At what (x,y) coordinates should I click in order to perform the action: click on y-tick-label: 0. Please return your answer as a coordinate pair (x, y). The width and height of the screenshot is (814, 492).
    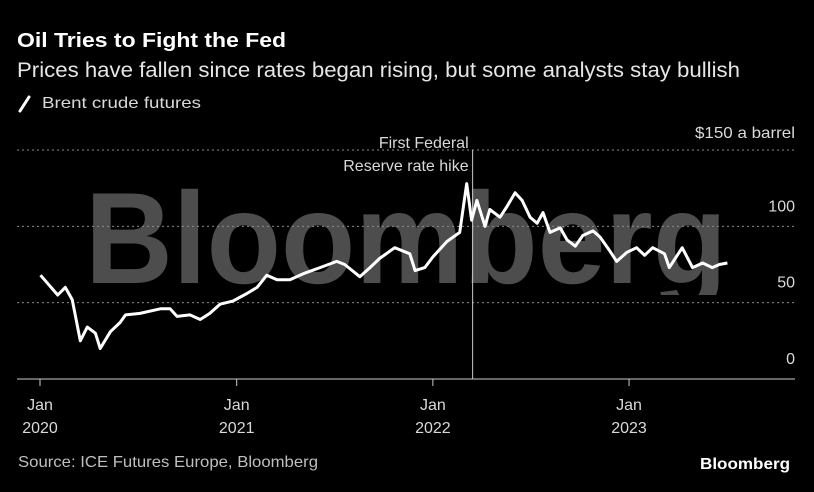
    Looking at the image, I should click on (790, 359).